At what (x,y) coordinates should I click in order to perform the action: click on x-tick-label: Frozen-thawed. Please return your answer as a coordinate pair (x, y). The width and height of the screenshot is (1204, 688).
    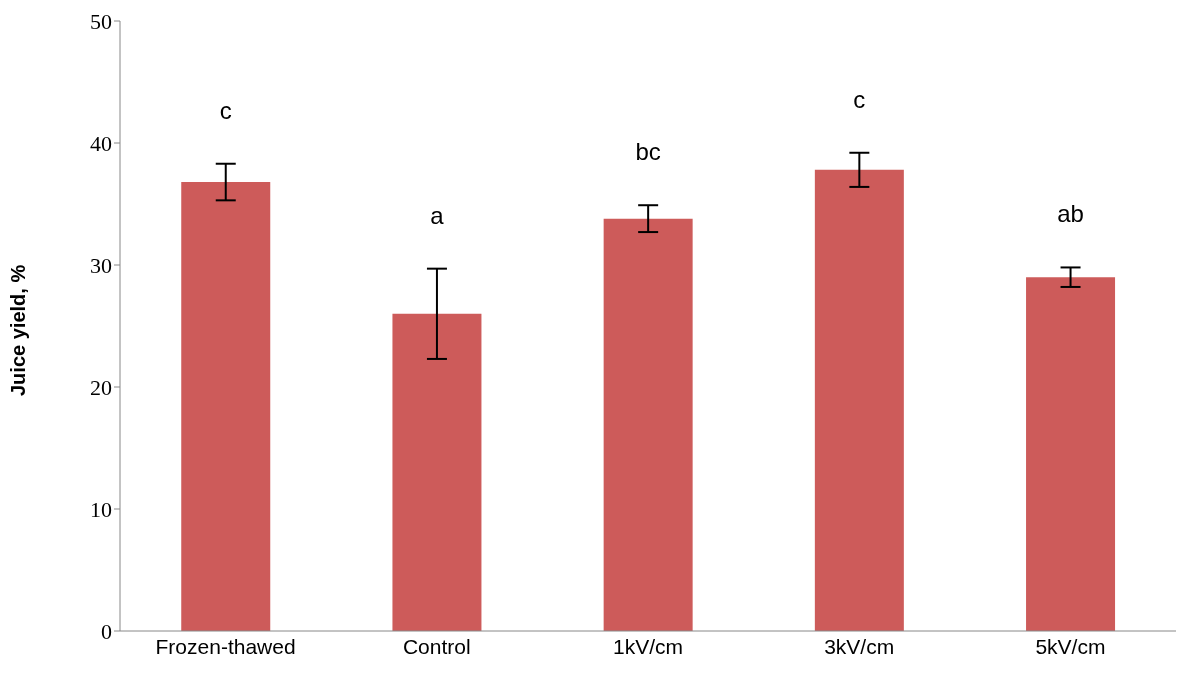
    Looking at the image, I should click on (225, 646).